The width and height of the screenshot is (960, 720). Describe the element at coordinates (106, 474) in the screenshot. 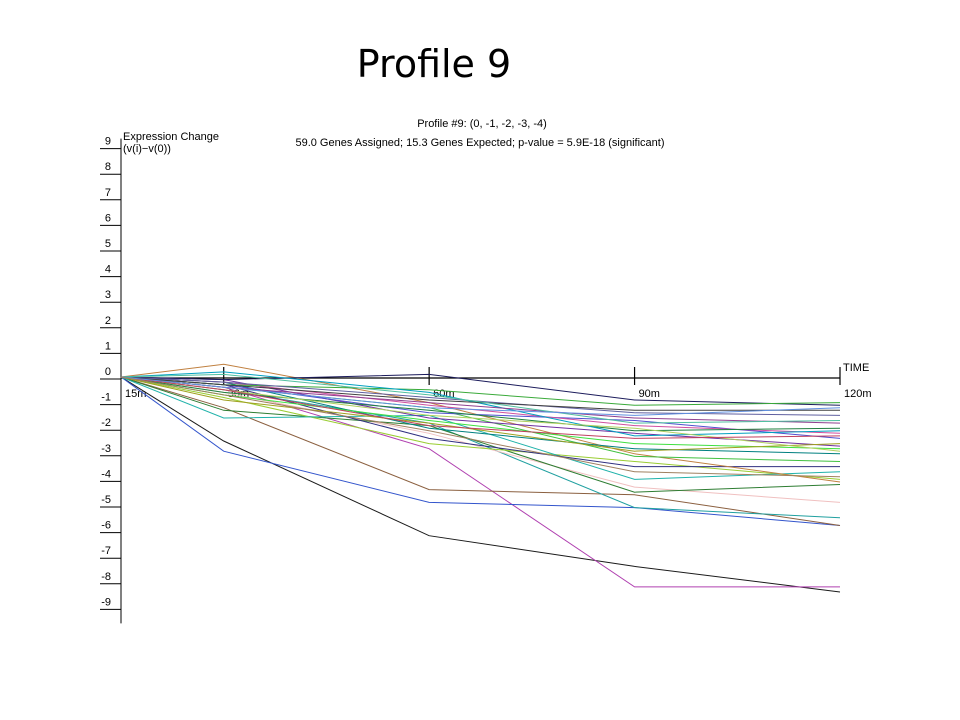

I see `y-tick-label: -4` at that location.